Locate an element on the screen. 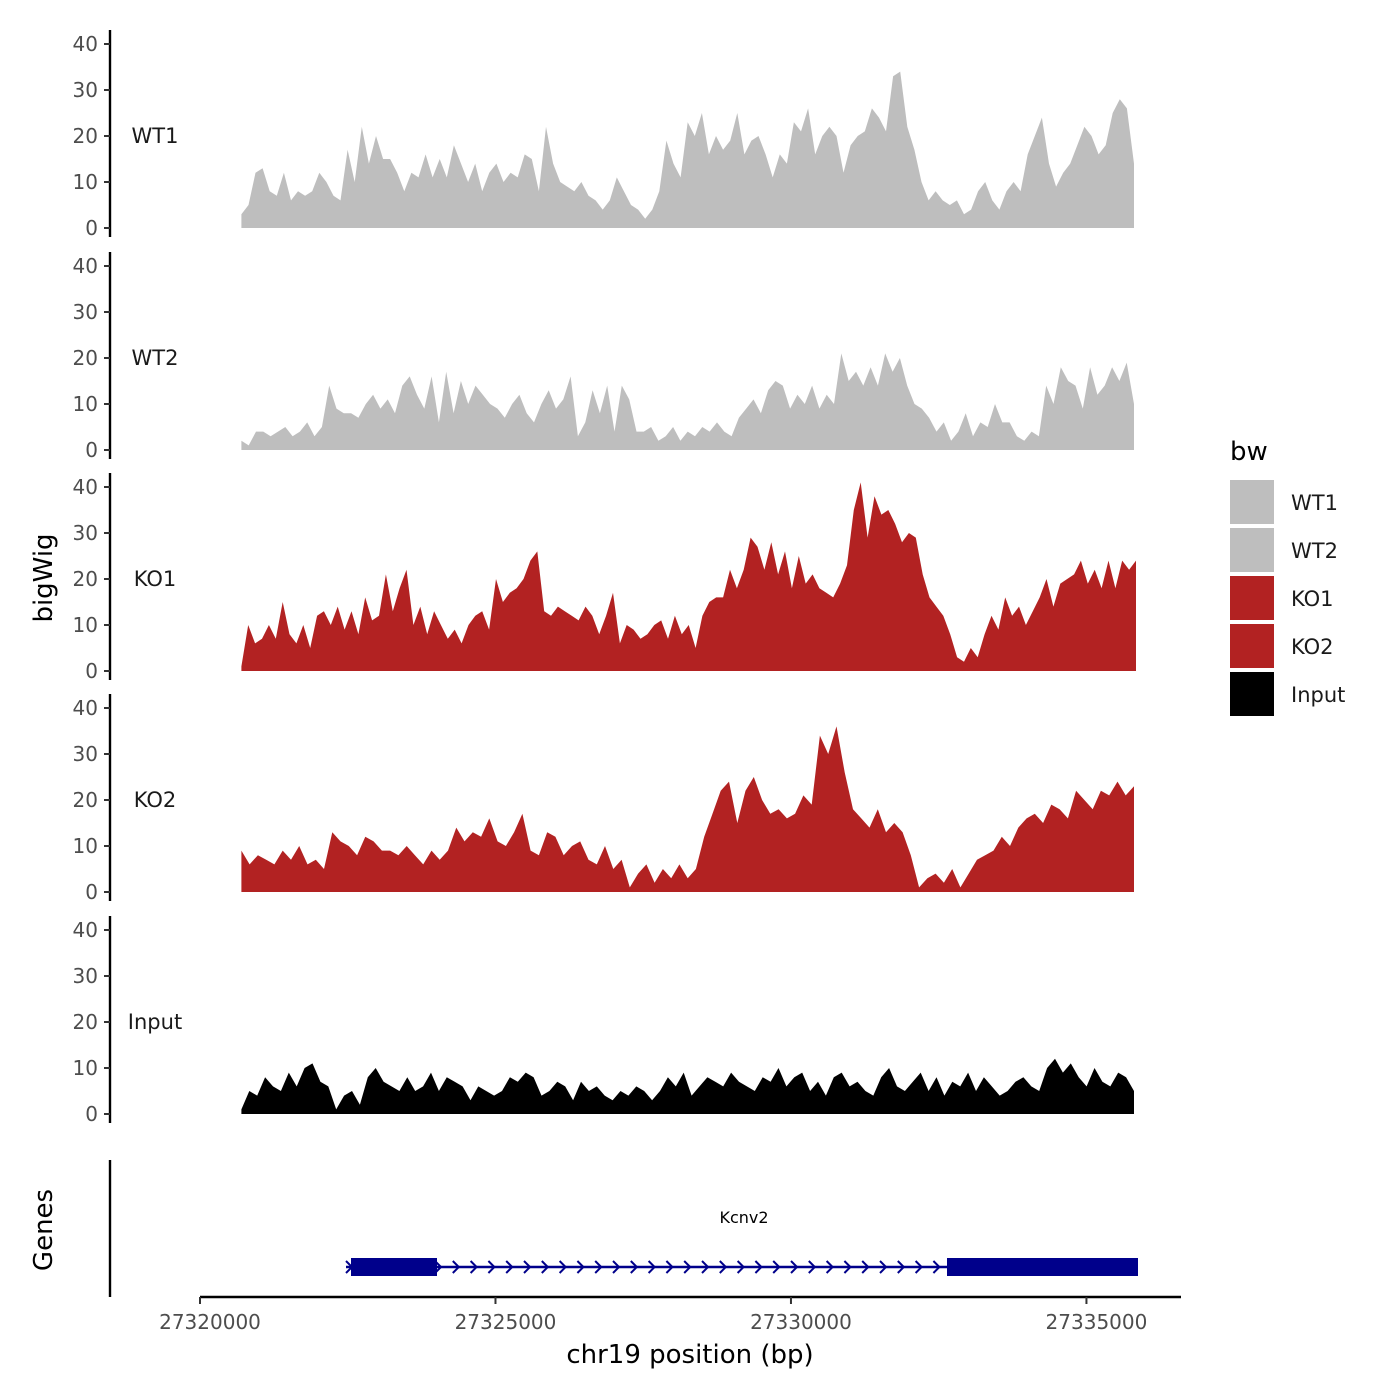 Image resolution: width=1400 pixels, height=1400 pixels. track-label-wt2: WT2 is located at coordinates (155, 358).